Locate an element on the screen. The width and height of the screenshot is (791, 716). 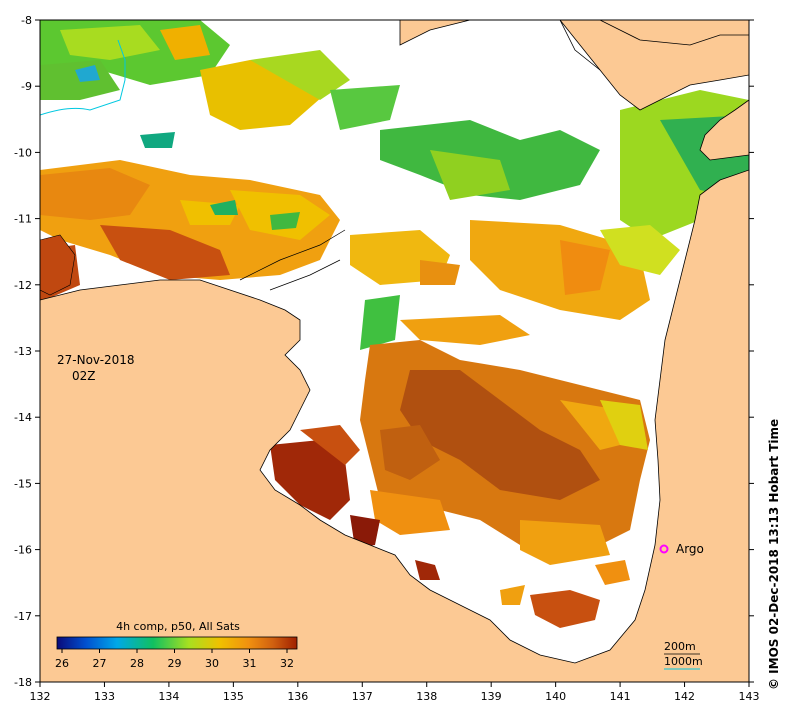
x-tick-label: 137 is located at coordinates (362, 696).